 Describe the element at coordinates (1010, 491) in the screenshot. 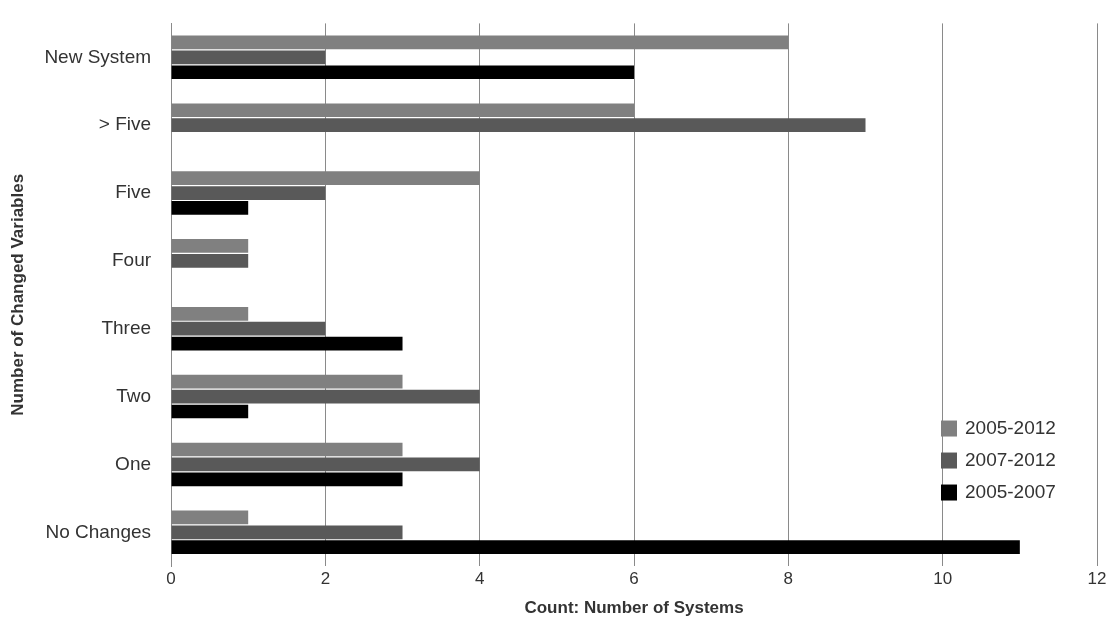

I see `legend-label: 2005-2007` at that location.